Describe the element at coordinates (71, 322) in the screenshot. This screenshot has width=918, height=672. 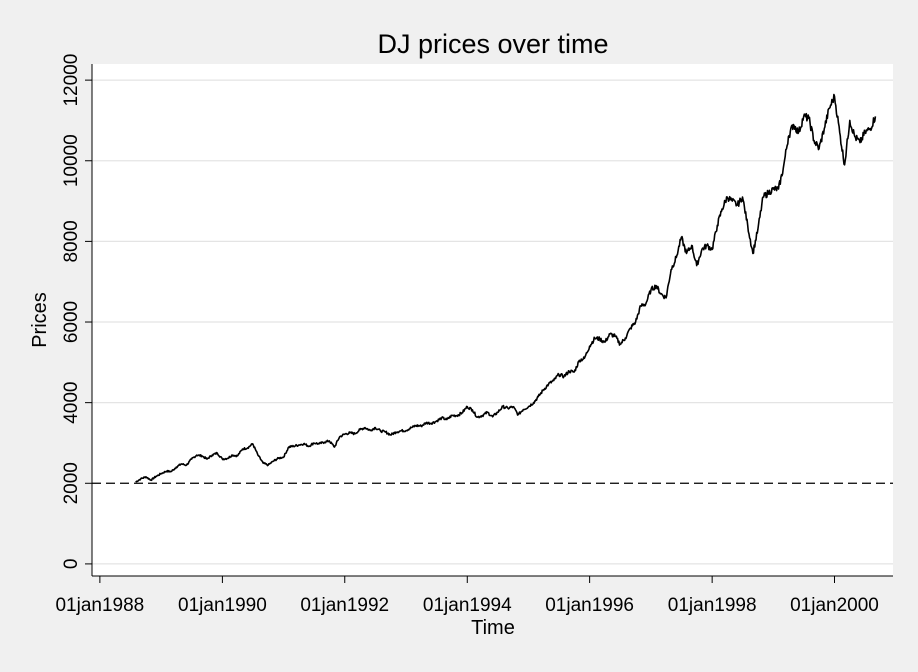
I see `y-tick-label: 6000` at that location.